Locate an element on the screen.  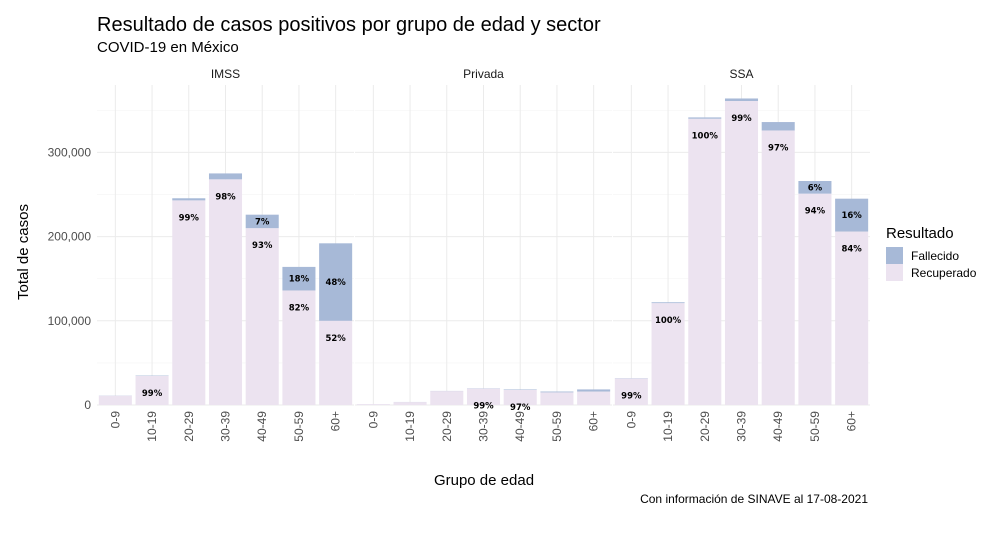
legend-label-recuperado: Recuperado is located at coordinates (944, 273).